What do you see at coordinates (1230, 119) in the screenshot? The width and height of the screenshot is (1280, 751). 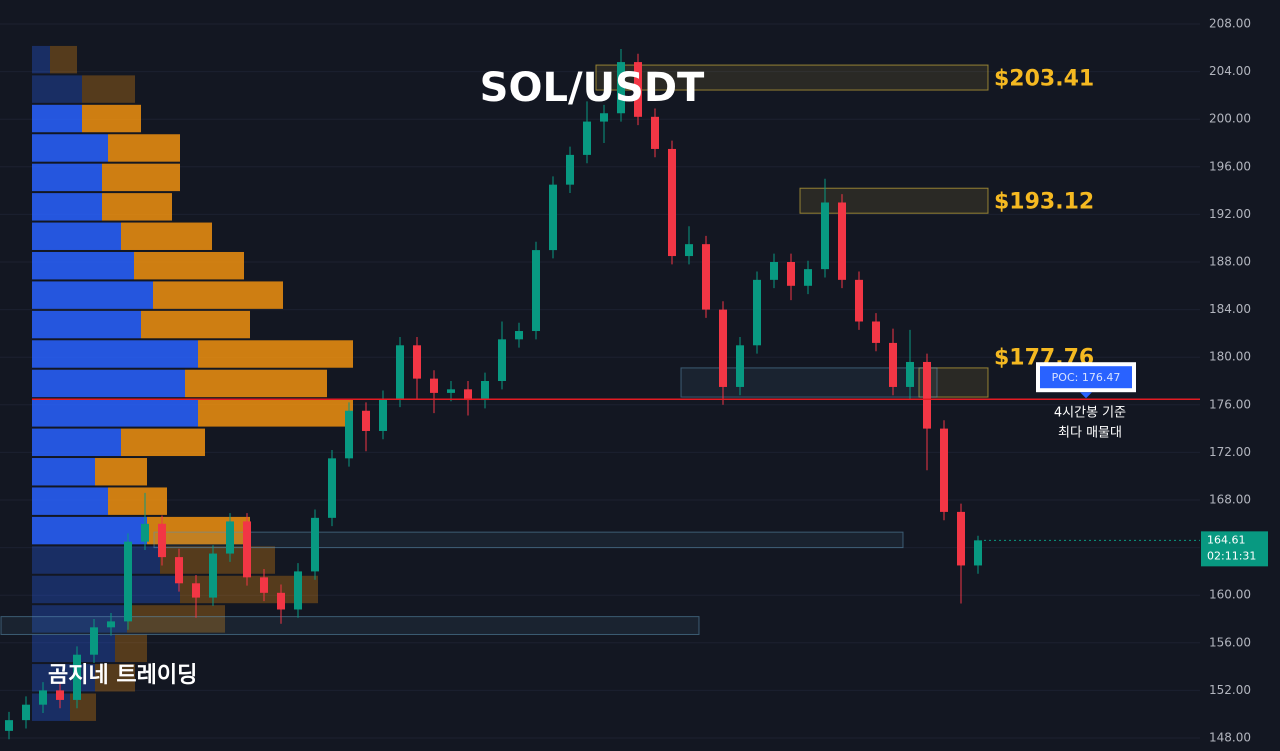 I see `y-tick-label: 200.00` at bounding box center [1230, 119].